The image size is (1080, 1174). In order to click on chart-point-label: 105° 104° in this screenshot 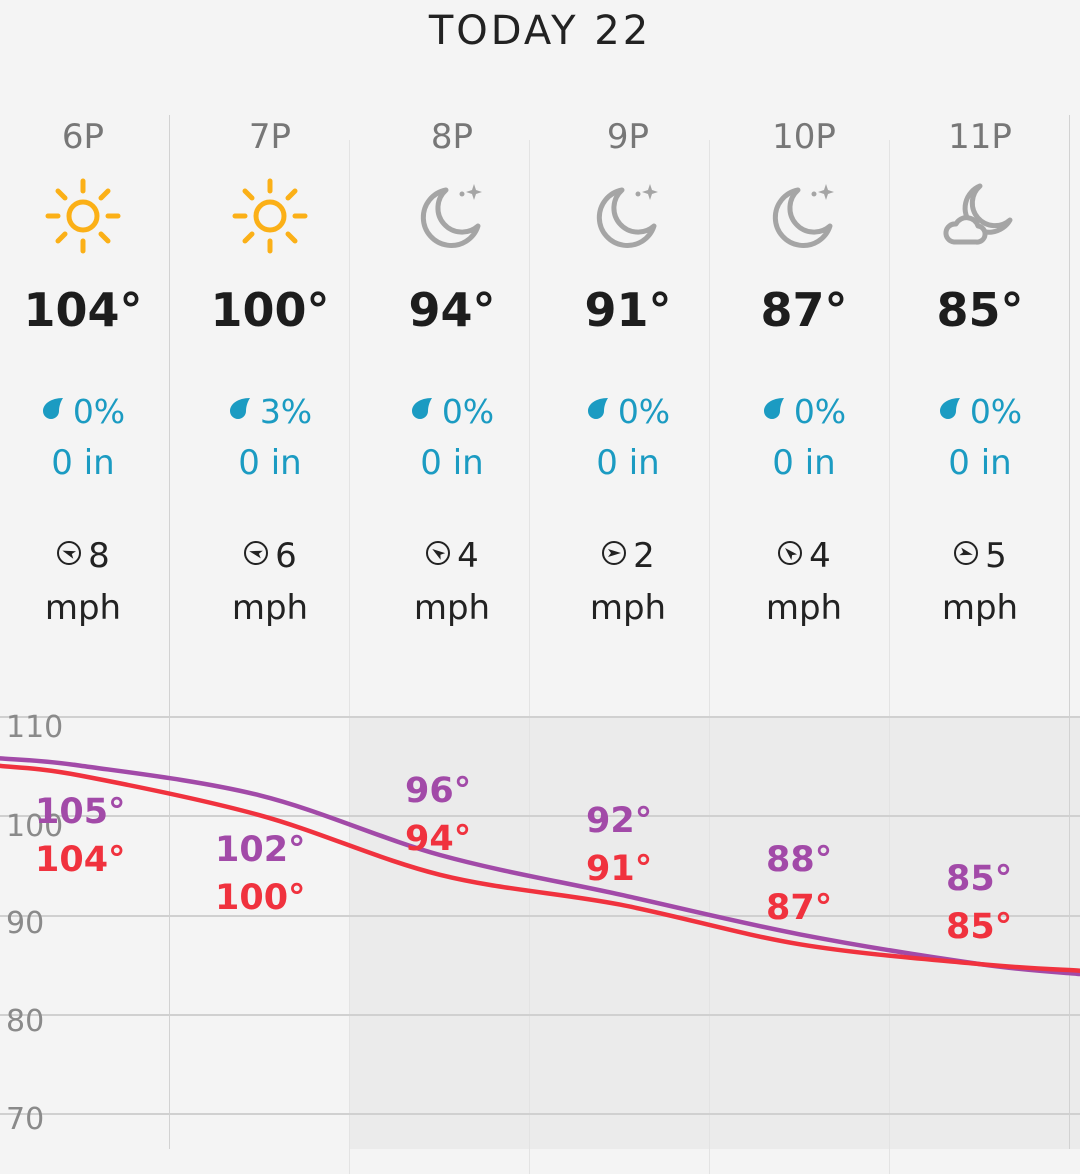, I will do `click(80, 836)`.